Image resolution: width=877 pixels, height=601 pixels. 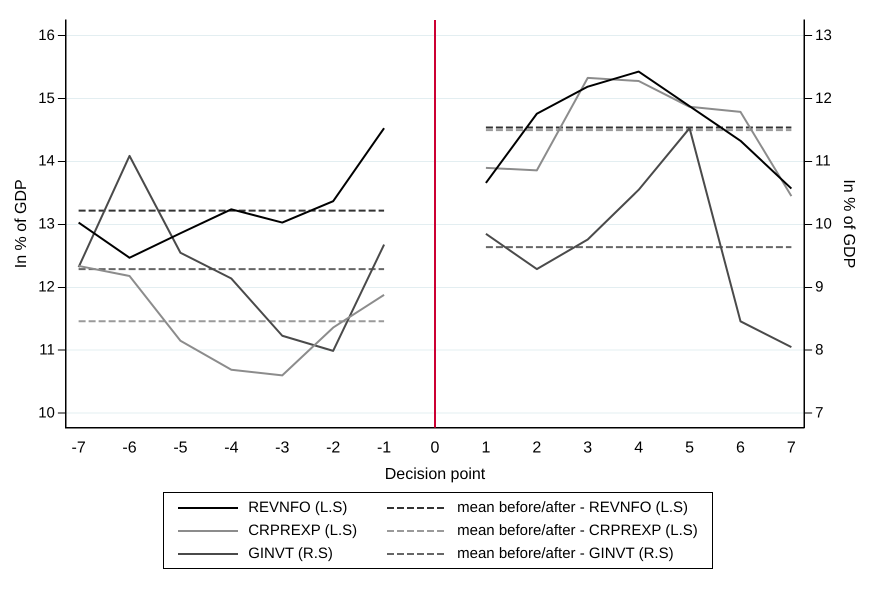 I want to click on x-tick-label: -3, so click(x=282, y=448).